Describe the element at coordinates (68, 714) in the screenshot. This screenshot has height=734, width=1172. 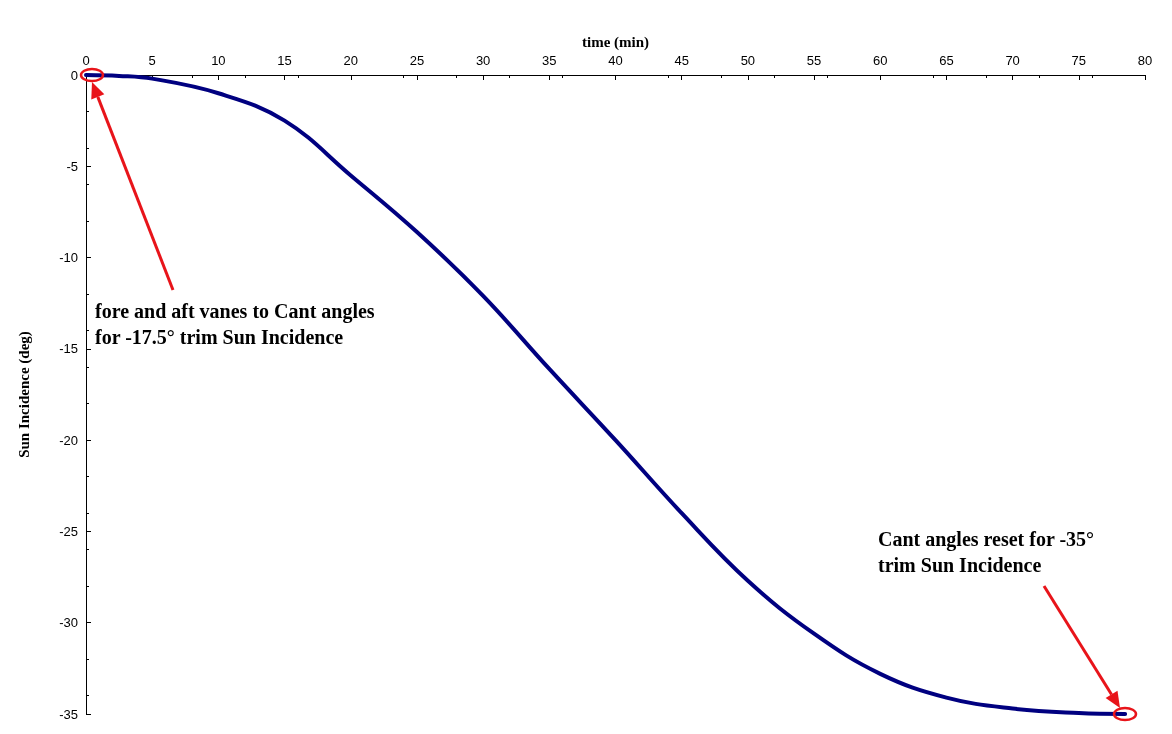
I see `y-tick-label: -35` at that location.